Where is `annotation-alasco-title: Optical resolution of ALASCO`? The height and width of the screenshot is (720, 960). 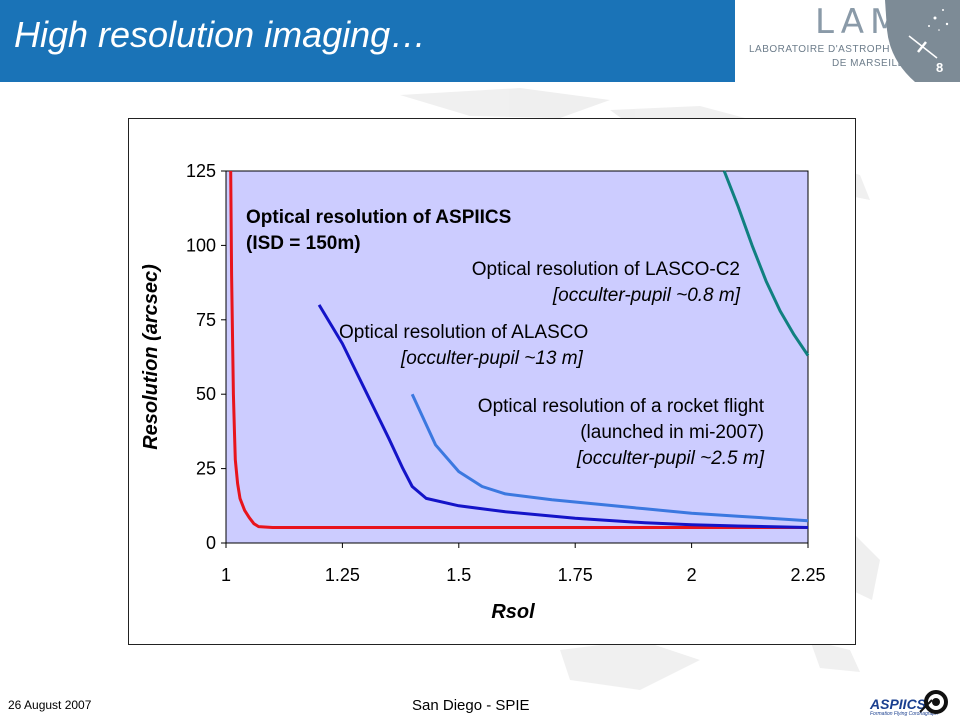
annotation-alasco-title: Optical resolution of ALASCO is located at coordinates (463, 332).